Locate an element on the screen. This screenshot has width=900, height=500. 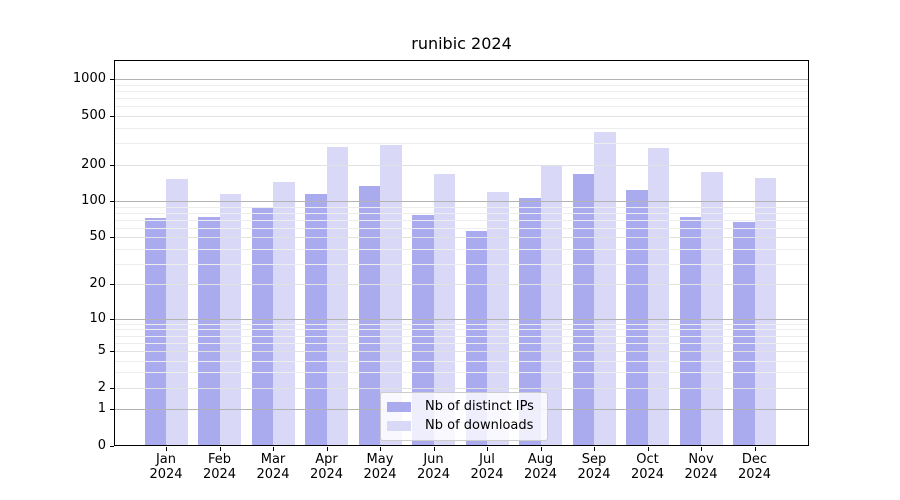
x-tick-label-jan: Jan 2024 is located at coordinates (166, 467).